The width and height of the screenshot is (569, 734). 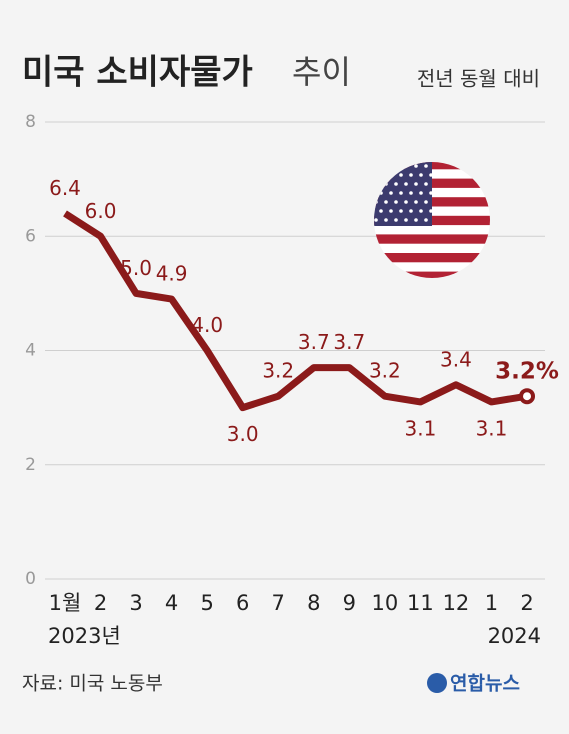 What do you see at coordinates (243, 434) in the screenshot?
I see `value-label: 3.0` at bounding box center [243, 434].